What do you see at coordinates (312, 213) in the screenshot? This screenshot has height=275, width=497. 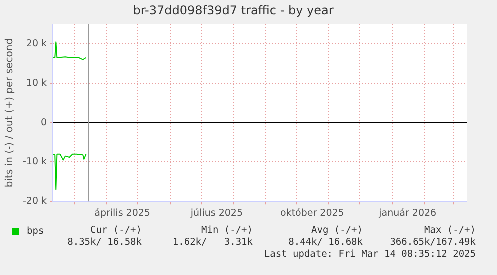 I see `x-tick-label: október 2025` at bounding box center [312, 213].